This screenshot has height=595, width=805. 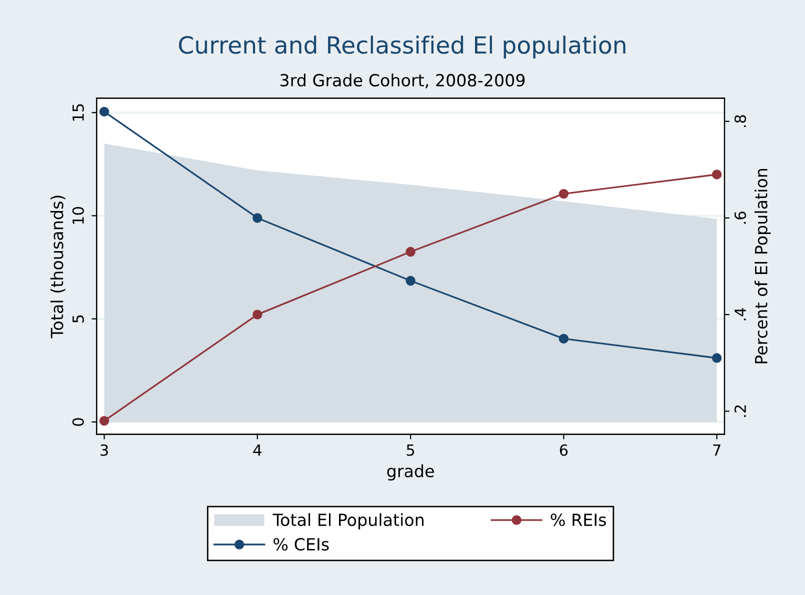 What do you see at coordinates (78, 422) in the screenshot?
I see `y-tick-label: 0` at bounding box center [78, 422].